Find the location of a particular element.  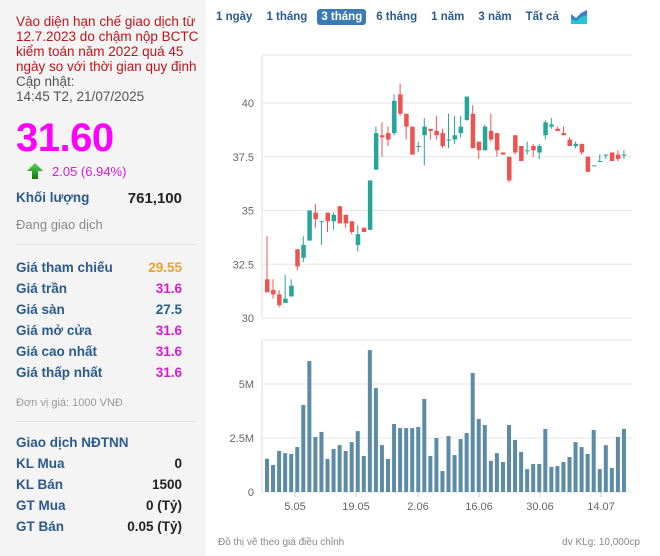

volume-value: 761,100 is located at coordinates (154, 198).